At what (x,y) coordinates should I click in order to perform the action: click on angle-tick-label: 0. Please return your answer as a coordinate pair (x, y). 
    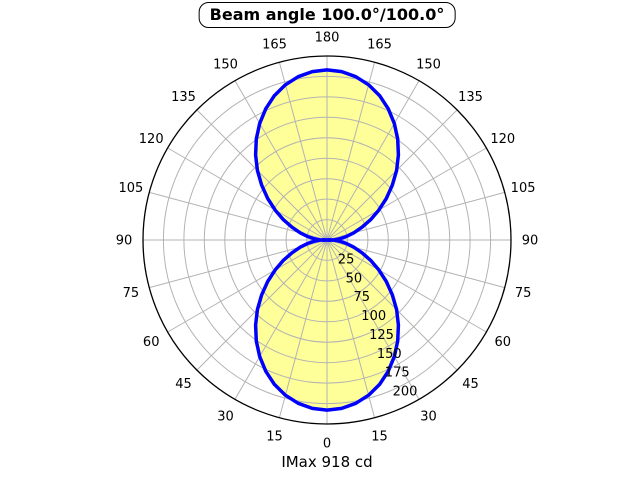
    Looking at the image, I should click on (327, 444).